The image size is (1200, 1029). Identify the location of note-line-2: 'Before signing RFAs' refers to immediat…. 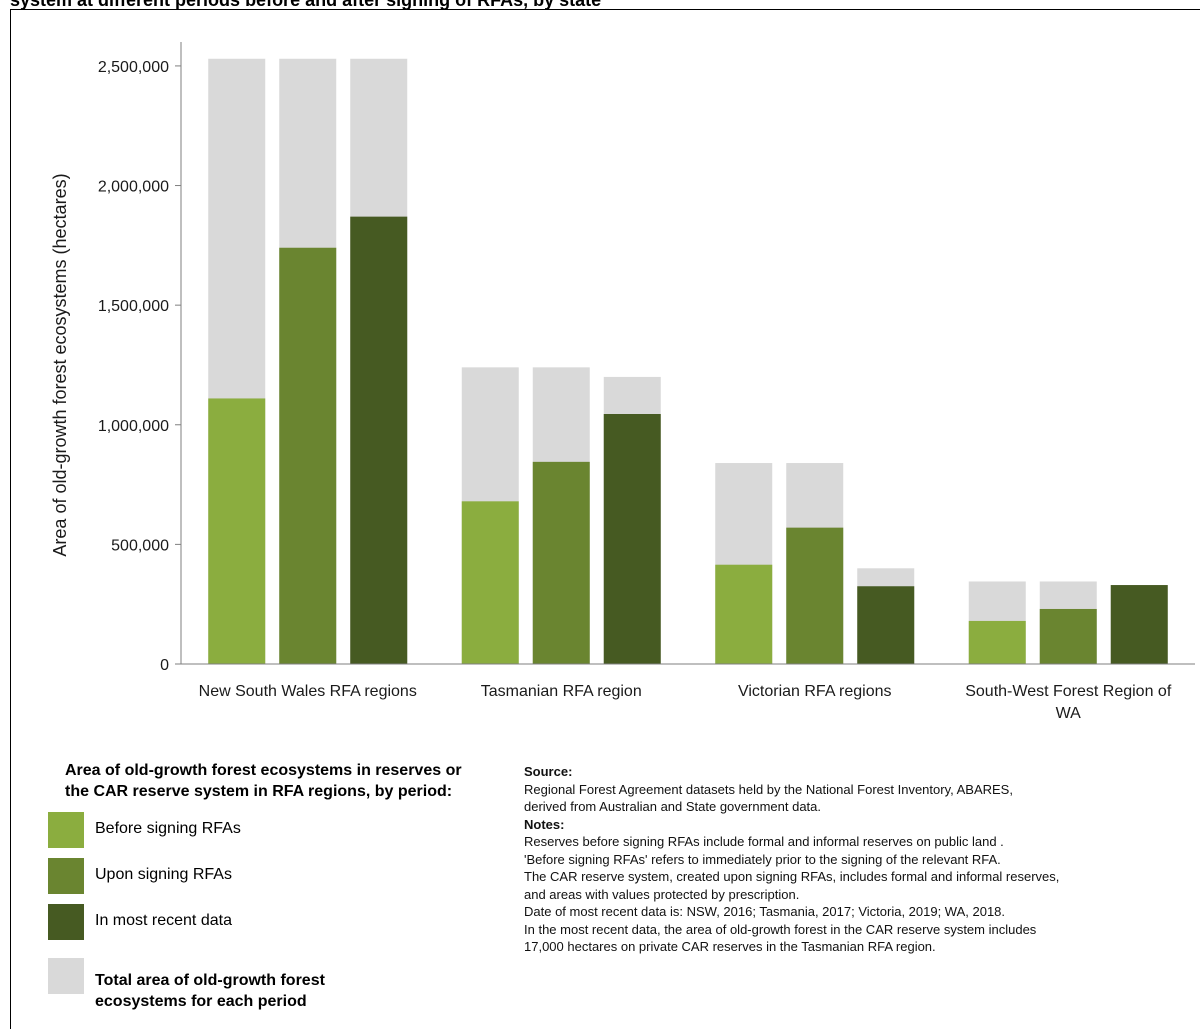
(762, 859).